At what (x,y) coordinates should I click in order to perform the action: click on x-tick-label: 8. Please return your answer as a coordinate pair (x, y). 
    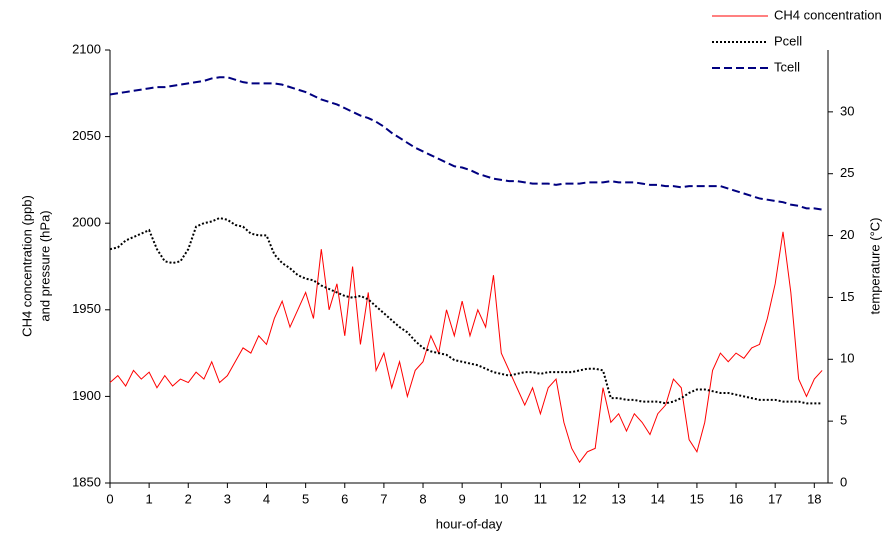
    Looking at the image, I should click on (422, 498).